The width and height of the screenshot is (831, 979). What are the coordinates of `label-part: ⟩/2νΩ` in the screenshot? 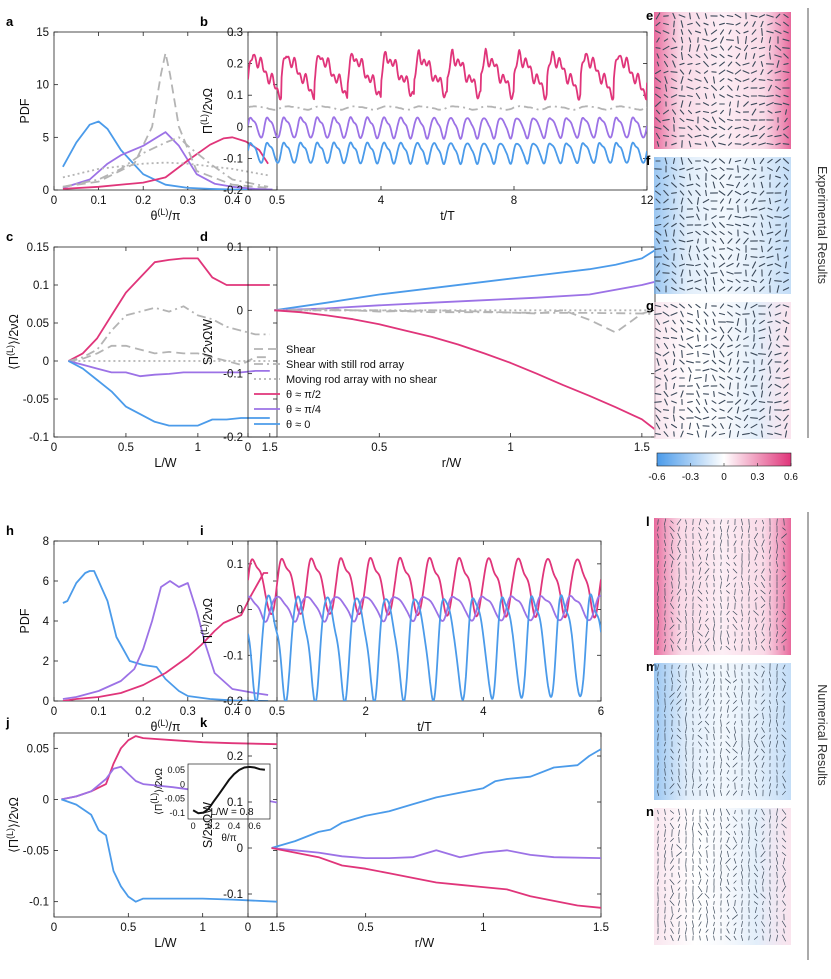 It's located at (14, 812).